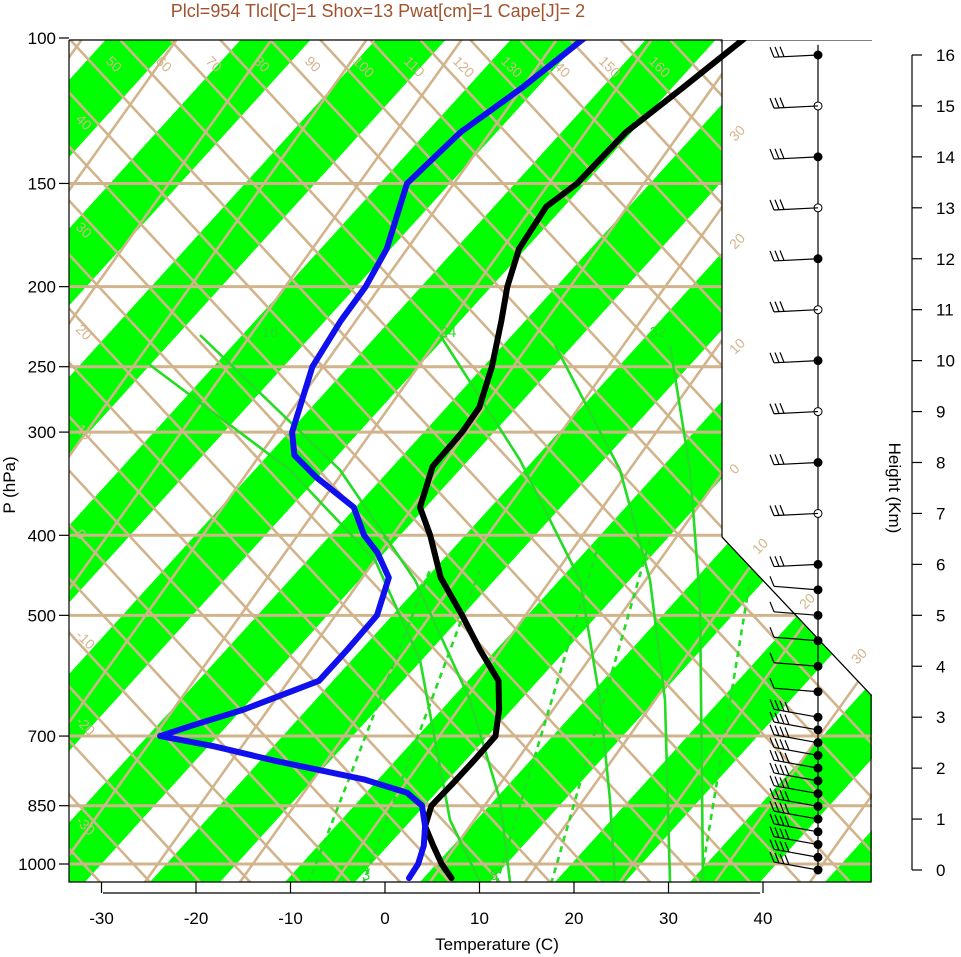  Describe the element at coordinates (945, 310) in the screenshot. I see `height-tick-label: 11` at that location.